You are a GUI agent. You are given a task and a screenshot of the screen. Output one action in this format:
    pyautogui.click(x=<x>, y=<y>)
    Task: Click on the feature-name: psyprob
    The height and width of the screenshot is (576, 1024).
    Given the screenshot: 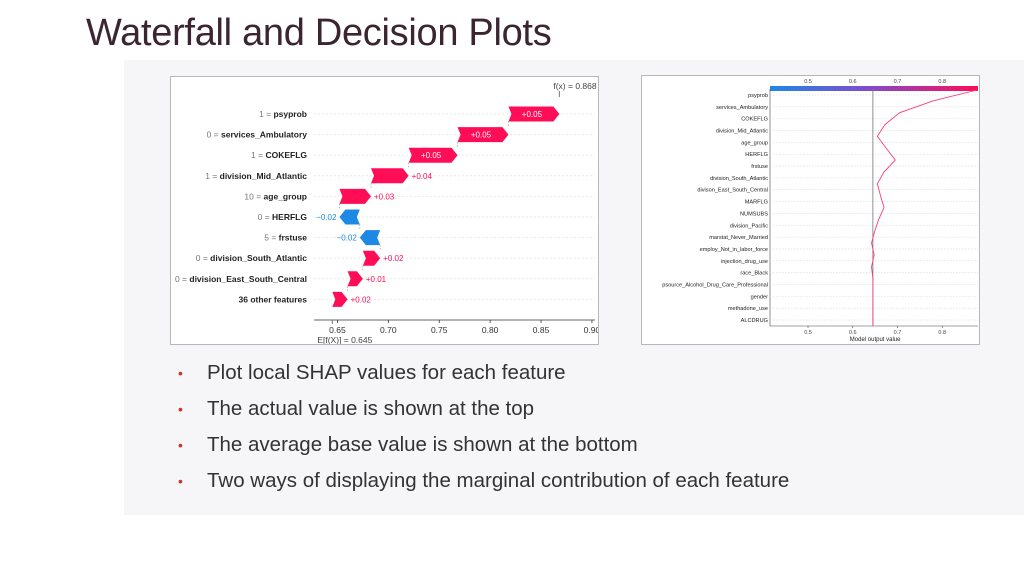 What is the action you would take?
    pyautogui.click(x=290, y=114)
    